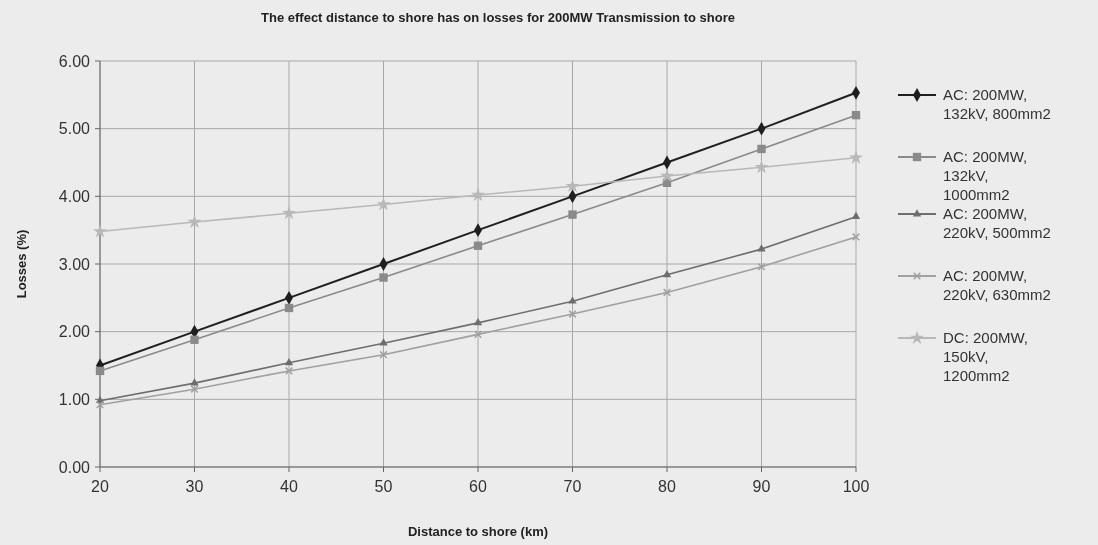 This screenshot has width=1098, height=545. I want to click on x-tick-label: 20, so click(100, 486).